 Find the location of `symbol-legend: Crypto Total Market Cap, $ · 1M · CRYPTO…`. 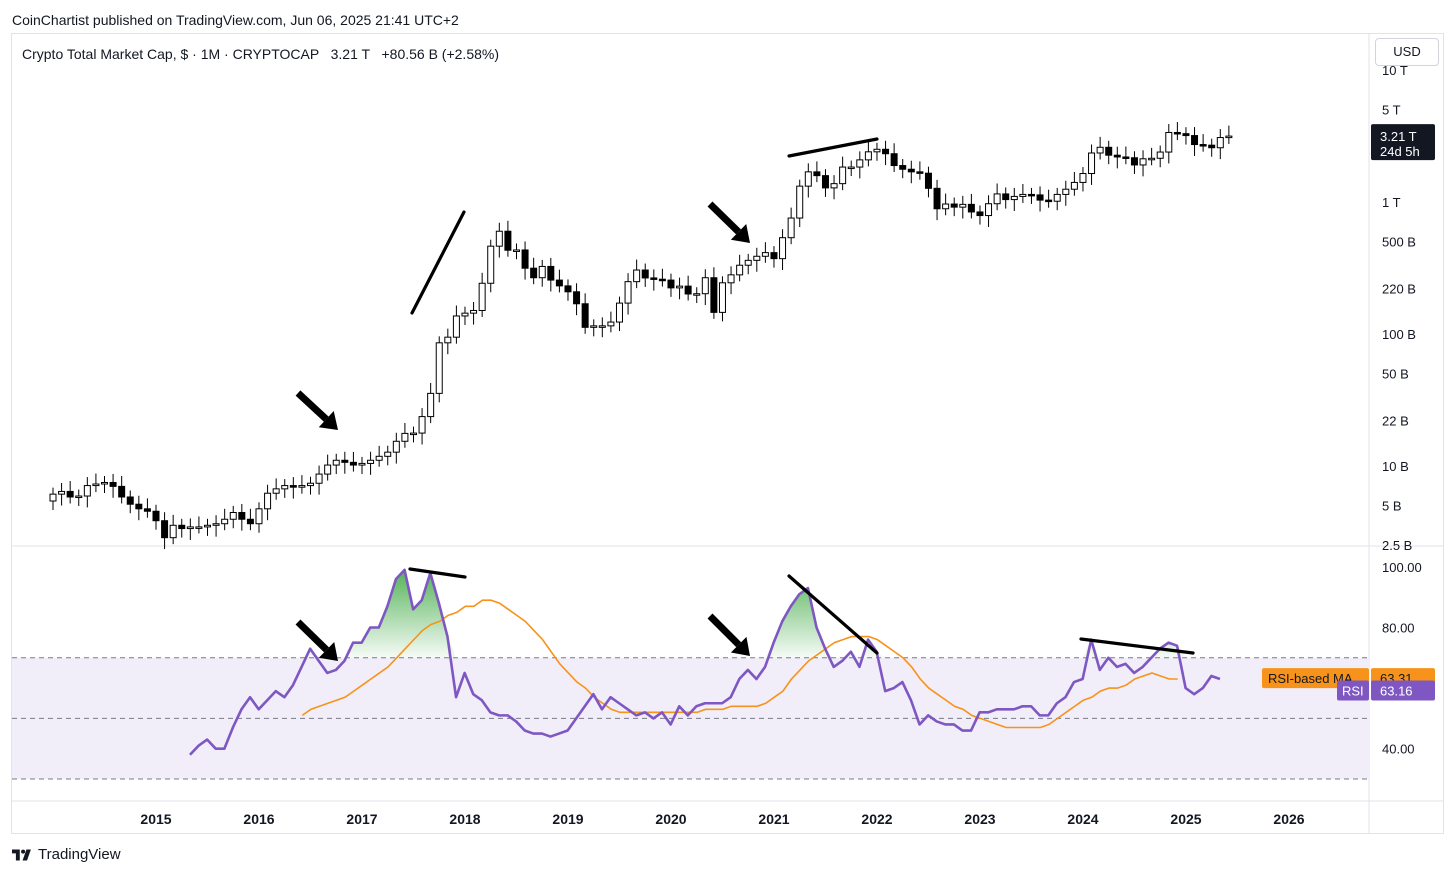

symbol-legend: Crypto Total Market Cap, $ · 1M · CRYPTO… is located at coordinates (260, 54).